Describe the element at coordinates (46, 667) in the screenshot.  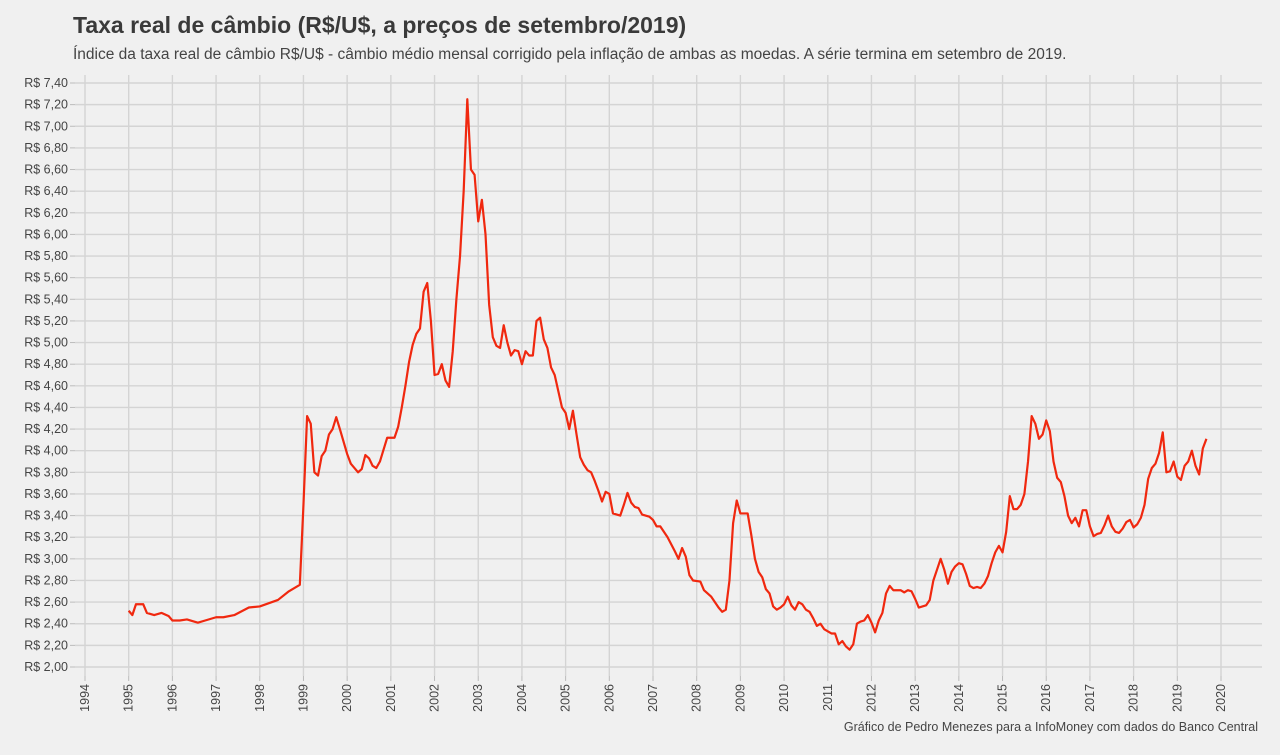
I see `y-tick-label: R$ 2,00` at that location.